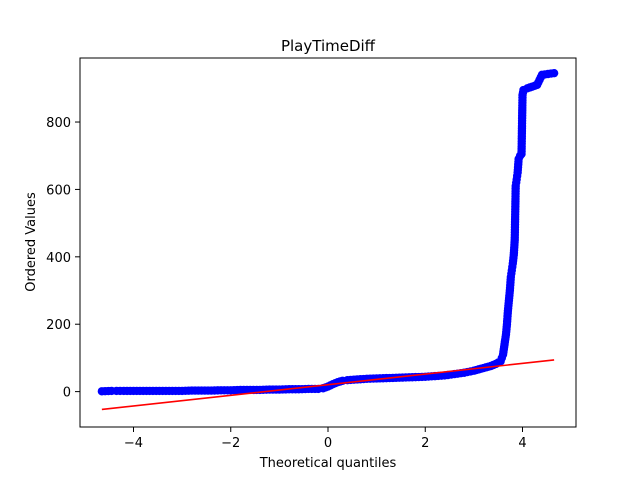 This screenshot has width=640, height=480. Describe the element at coordinates (58, 325) in the screenshot. I see `y-tick-label: 200` at that location.